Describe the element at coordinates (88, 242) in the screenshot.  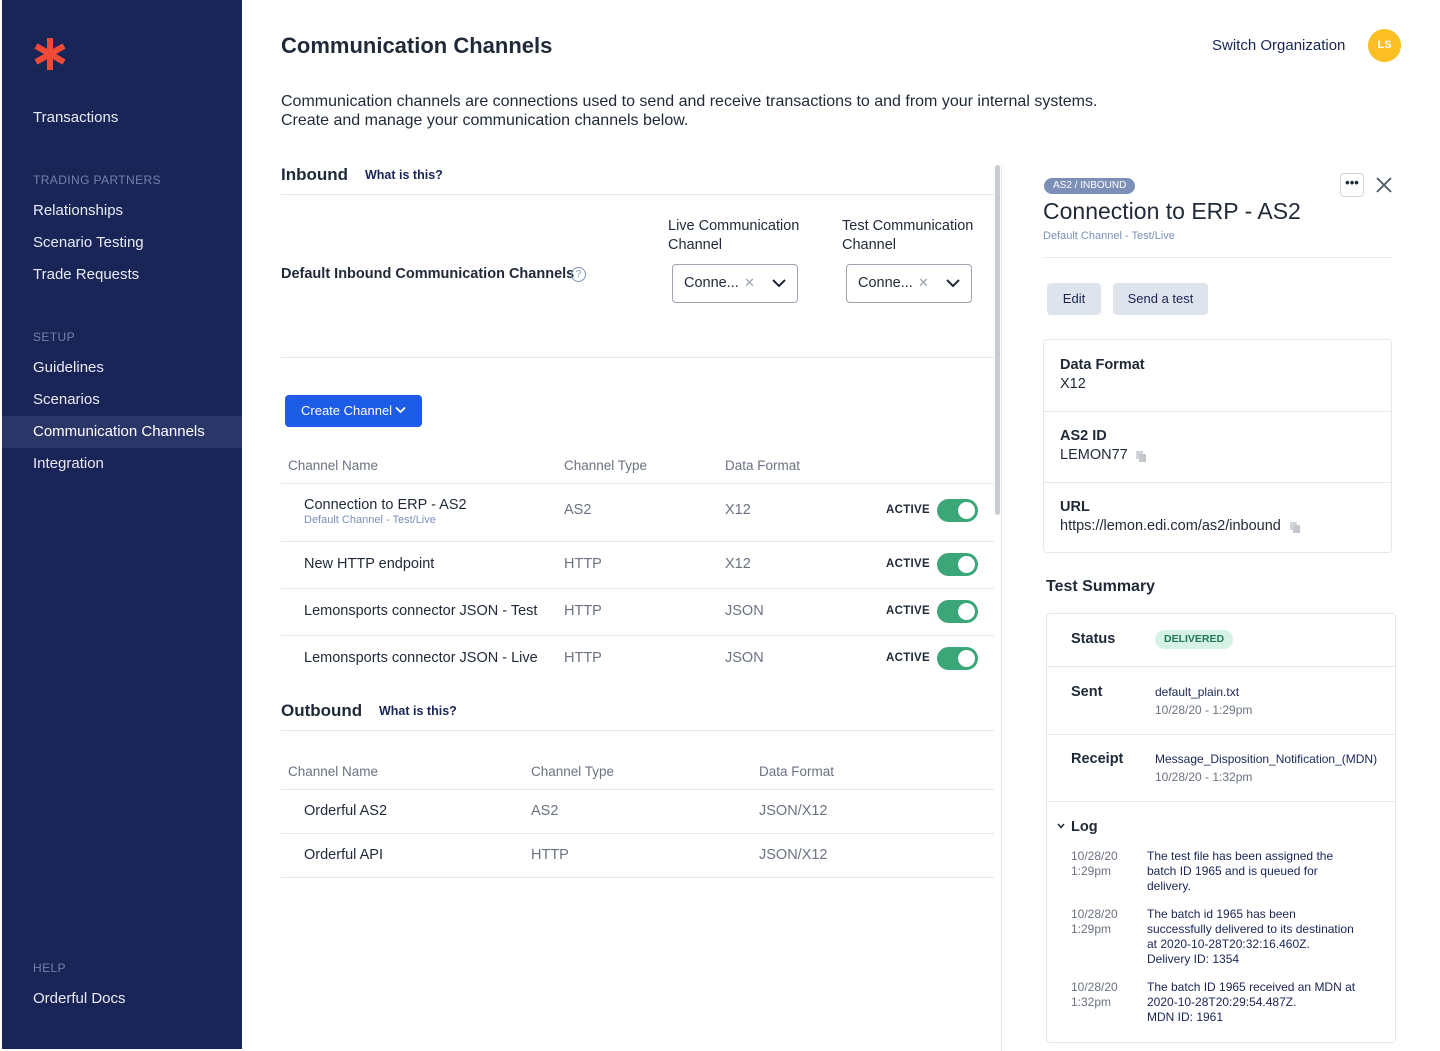
I see `sidebar-item-scenario-testing: Scenario Testing` at that location.